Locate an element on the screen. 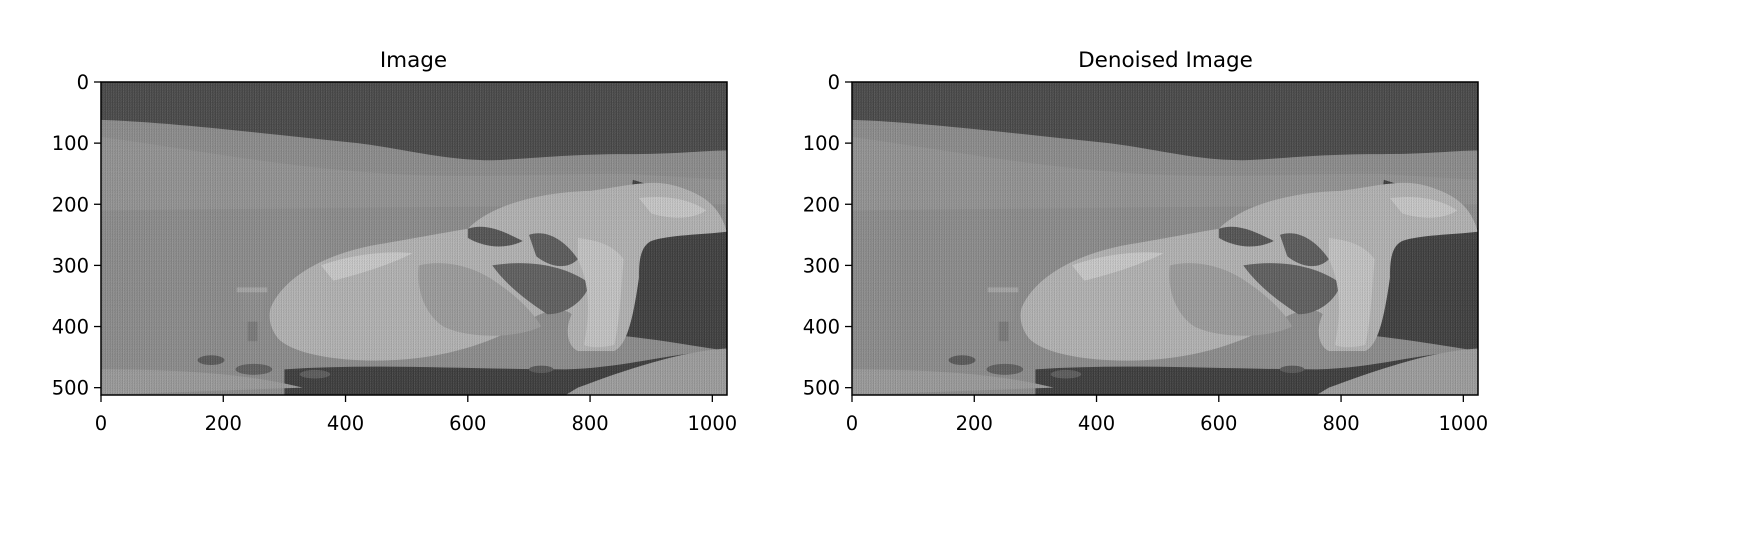  panel-title-image: Image is located at coordinates (413, 60).